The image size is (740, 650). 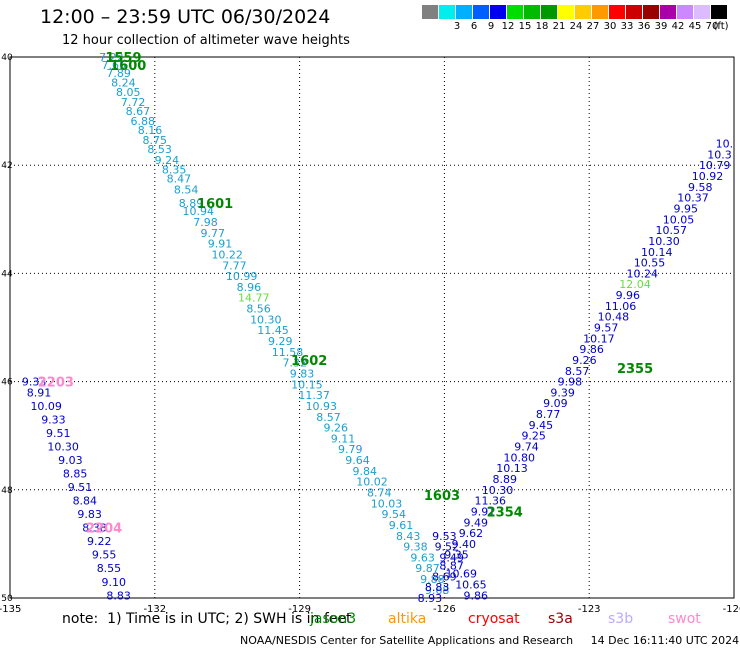 What do you see at coordinates (128, 92) in the screenshot?
I see `swh-value: 8.05` at bounding box center [128, 92].